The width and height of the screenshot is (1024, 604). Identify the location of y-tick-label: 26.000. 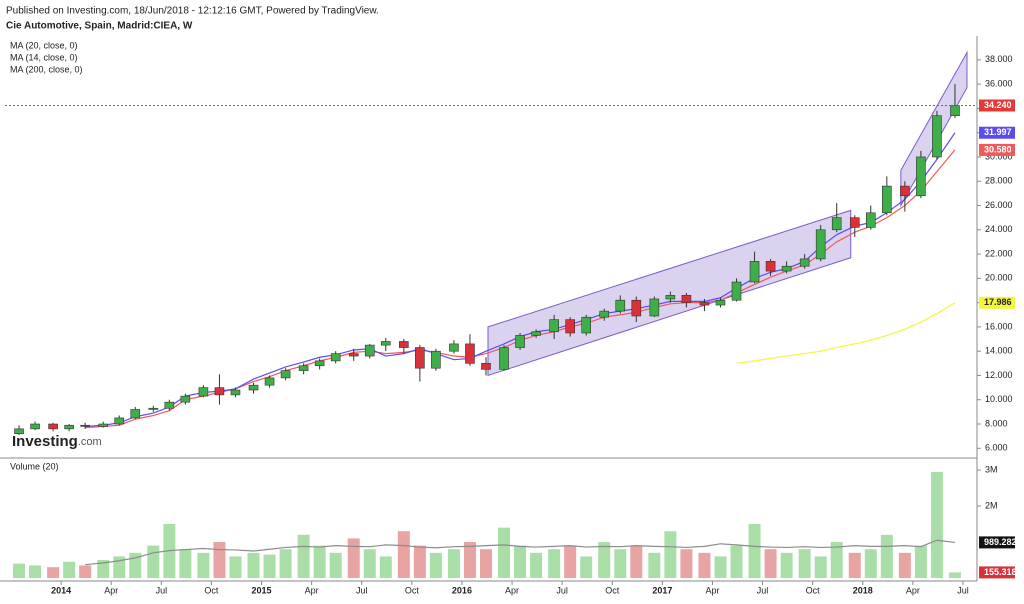
(999, 205).